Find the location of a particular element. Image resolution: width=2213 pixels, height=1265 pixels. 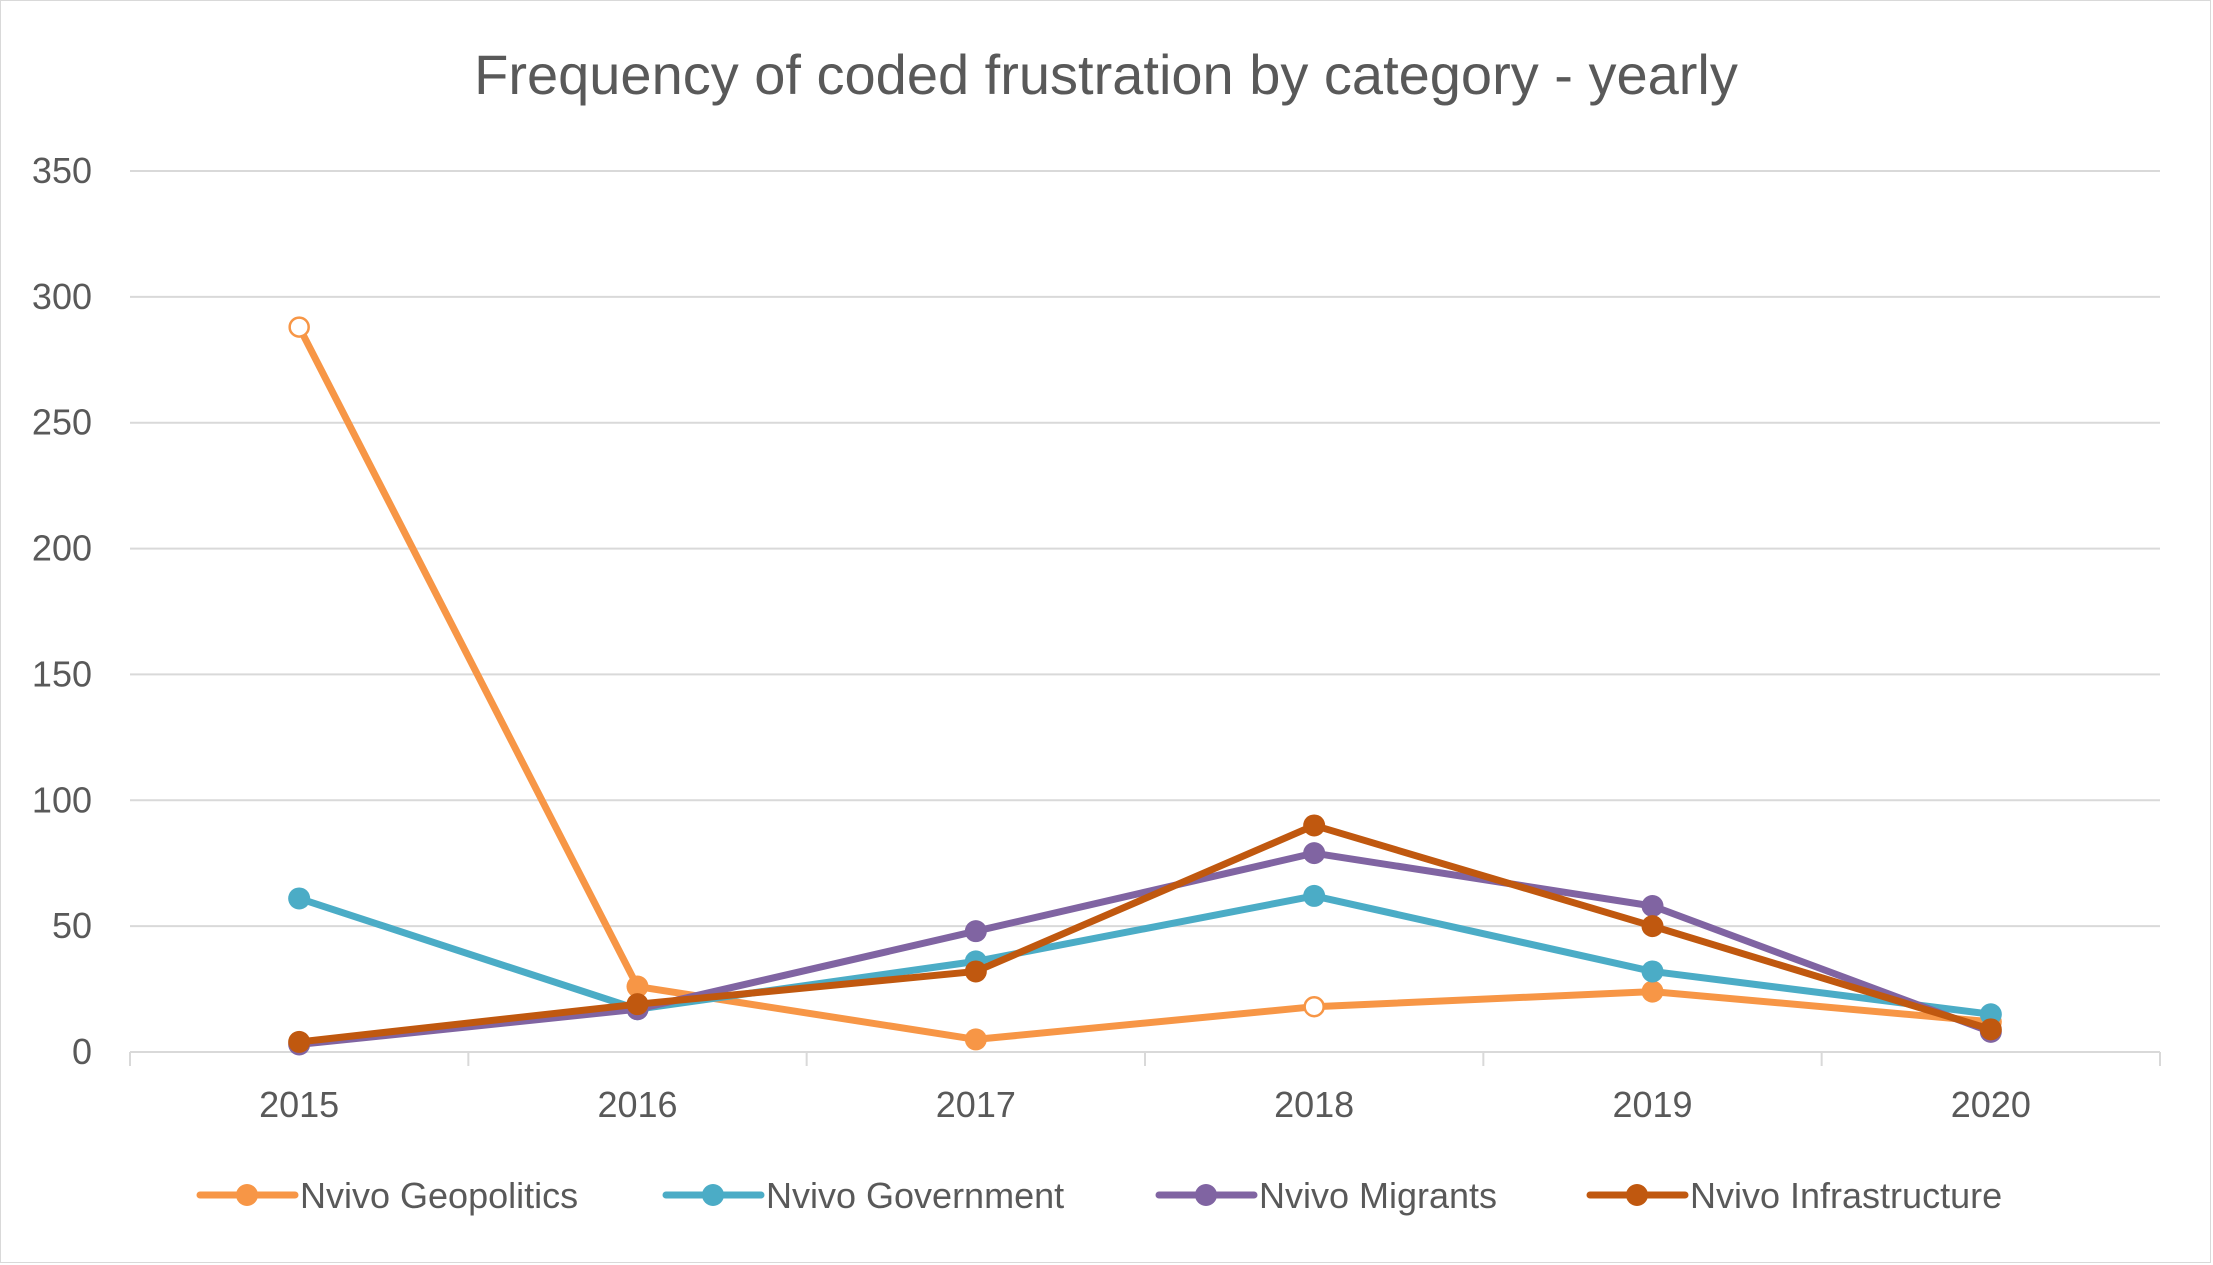

x-tick-label: 2015 is located at coordinates (299, 1104).